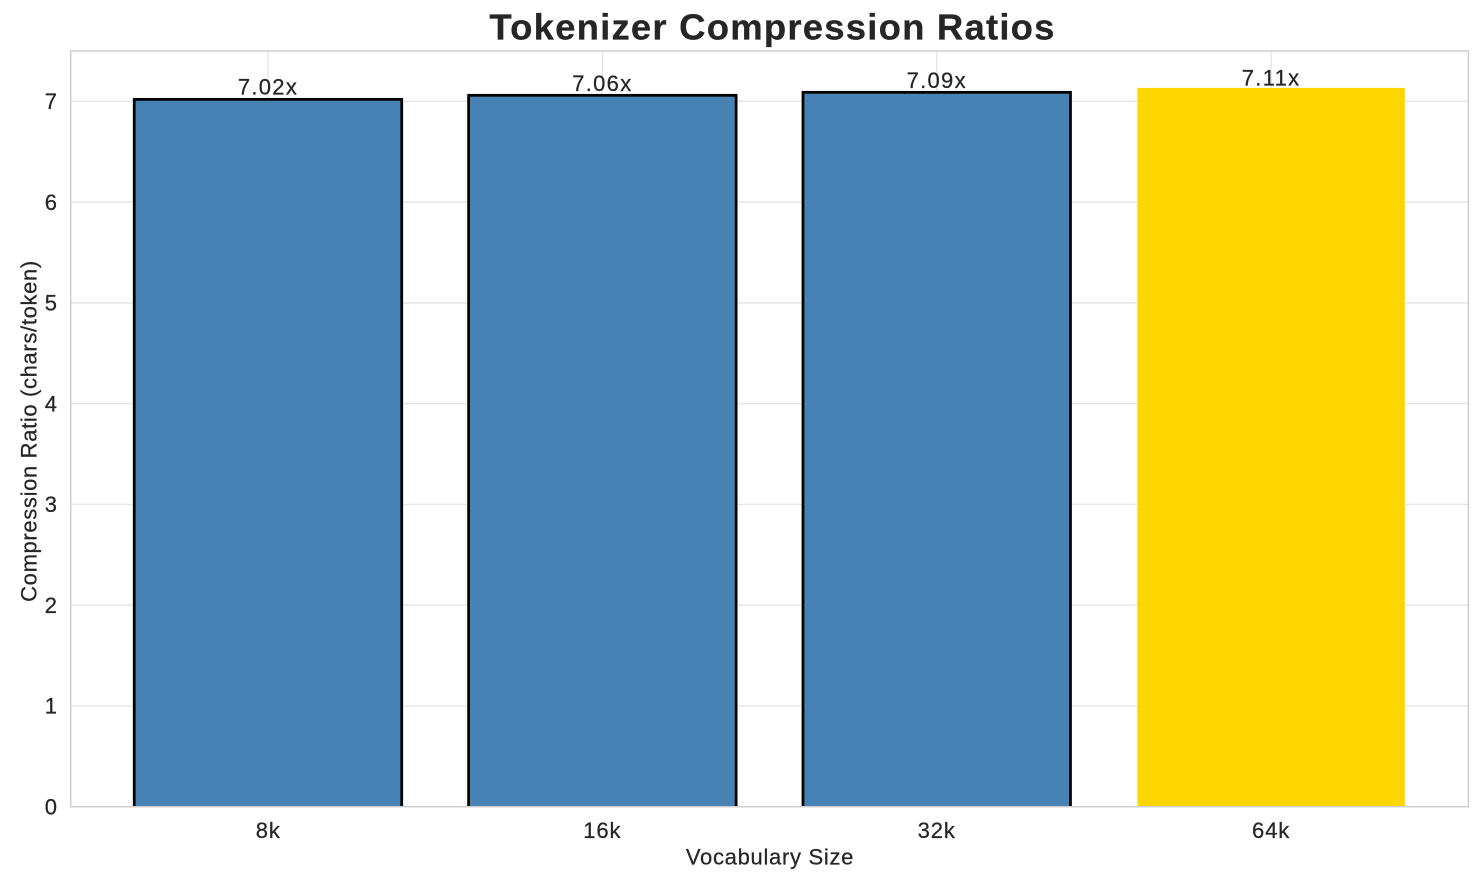 The height and width of the screenshot is (885, 1484). What do you see at coordinates (602, 830) in the screenshot?
I see `svg-text: 16k` at bounding box center [602, 830].